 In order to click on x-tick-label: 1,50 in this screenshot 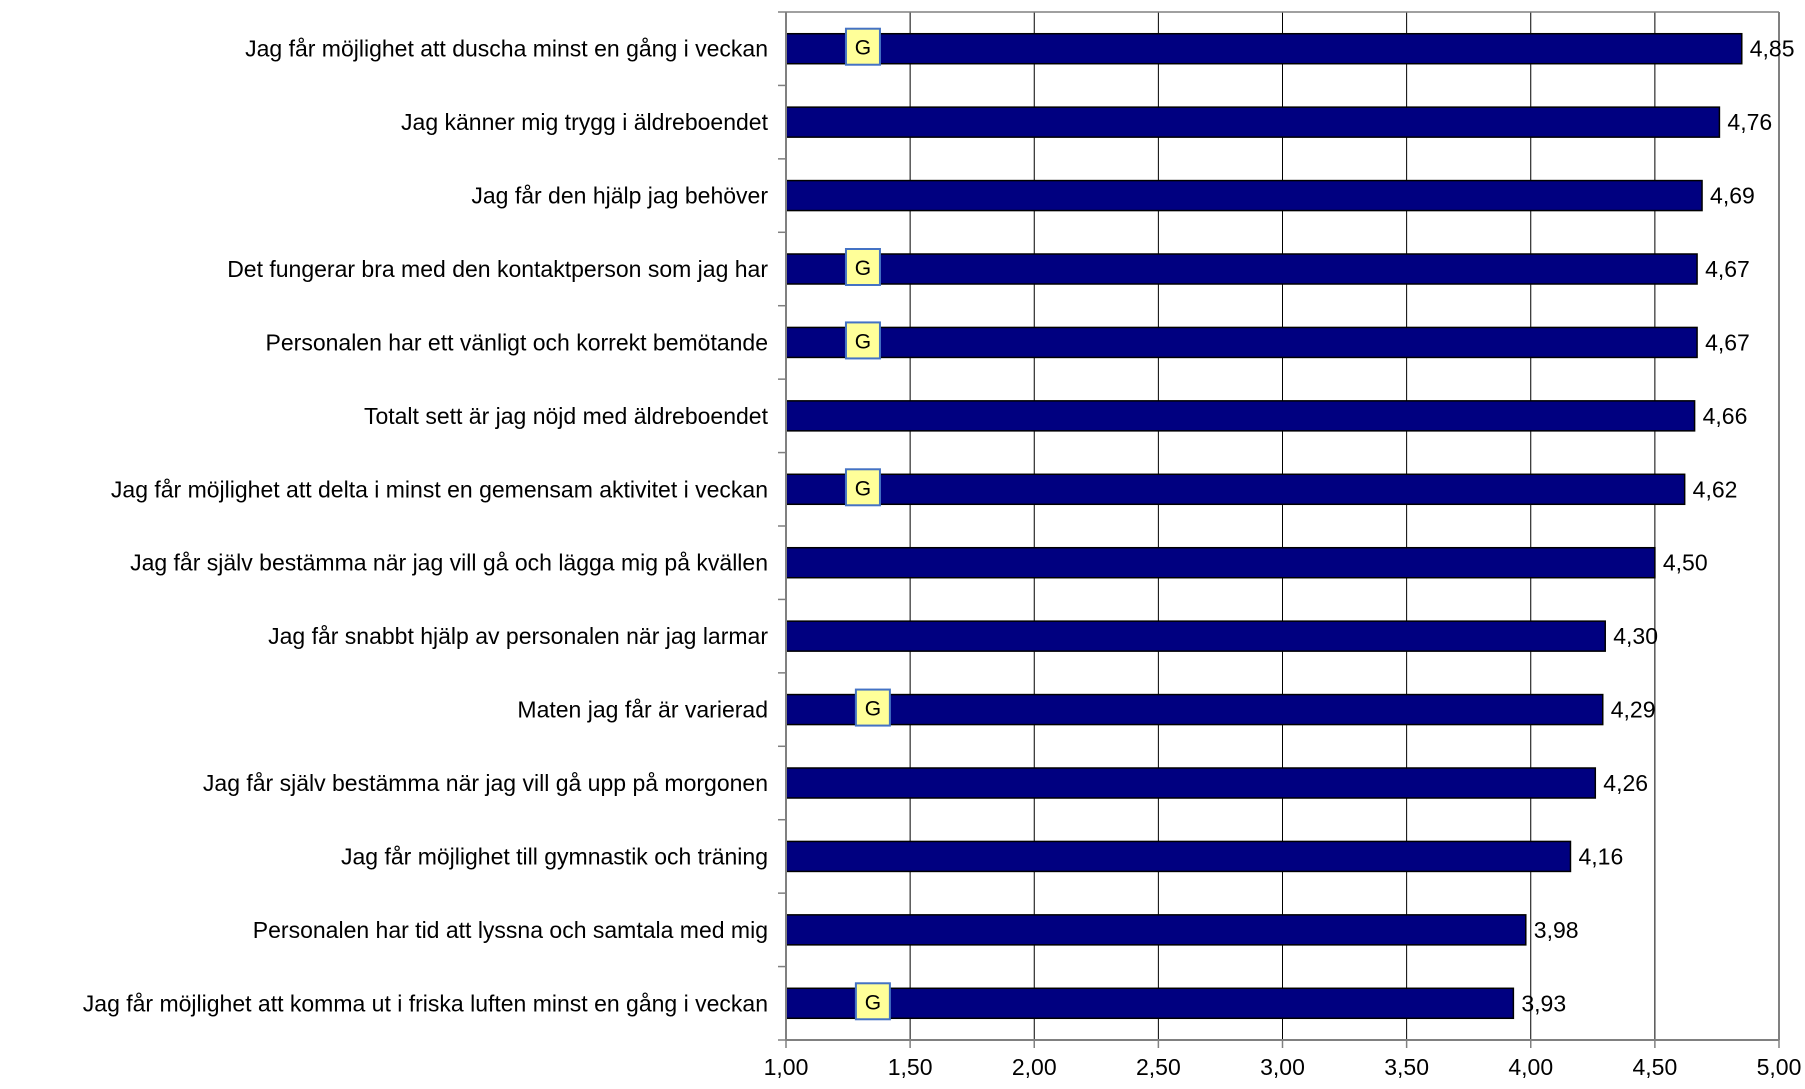, I will do `click(910, 1067)`.